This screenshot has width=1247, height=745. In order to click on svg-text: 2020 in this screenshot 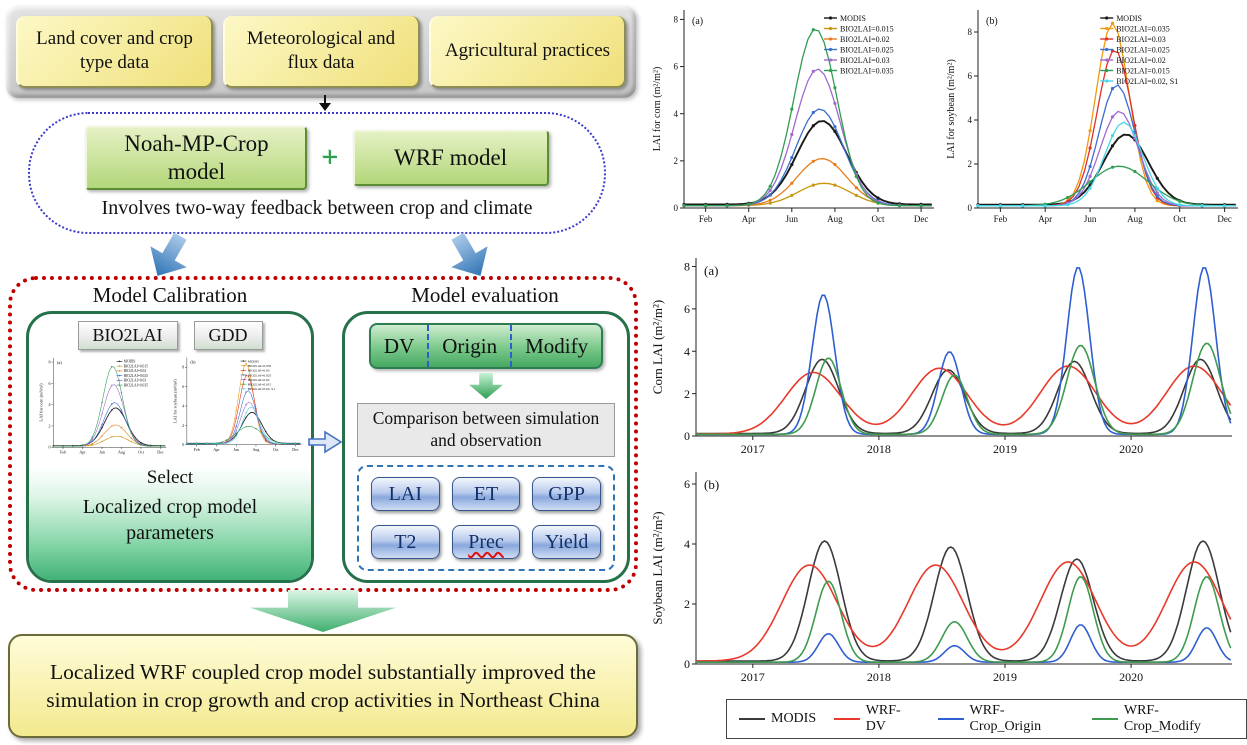, I will do `click(1131, 677)`.